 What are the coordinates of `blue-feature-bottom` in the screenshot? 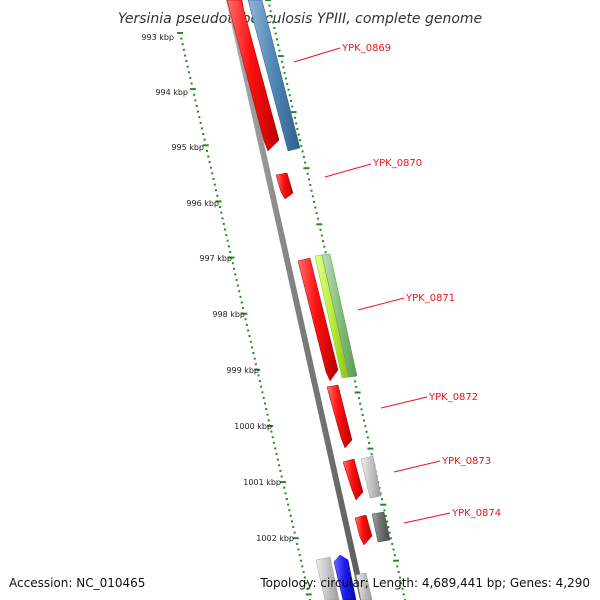 It's located at (345, 577).